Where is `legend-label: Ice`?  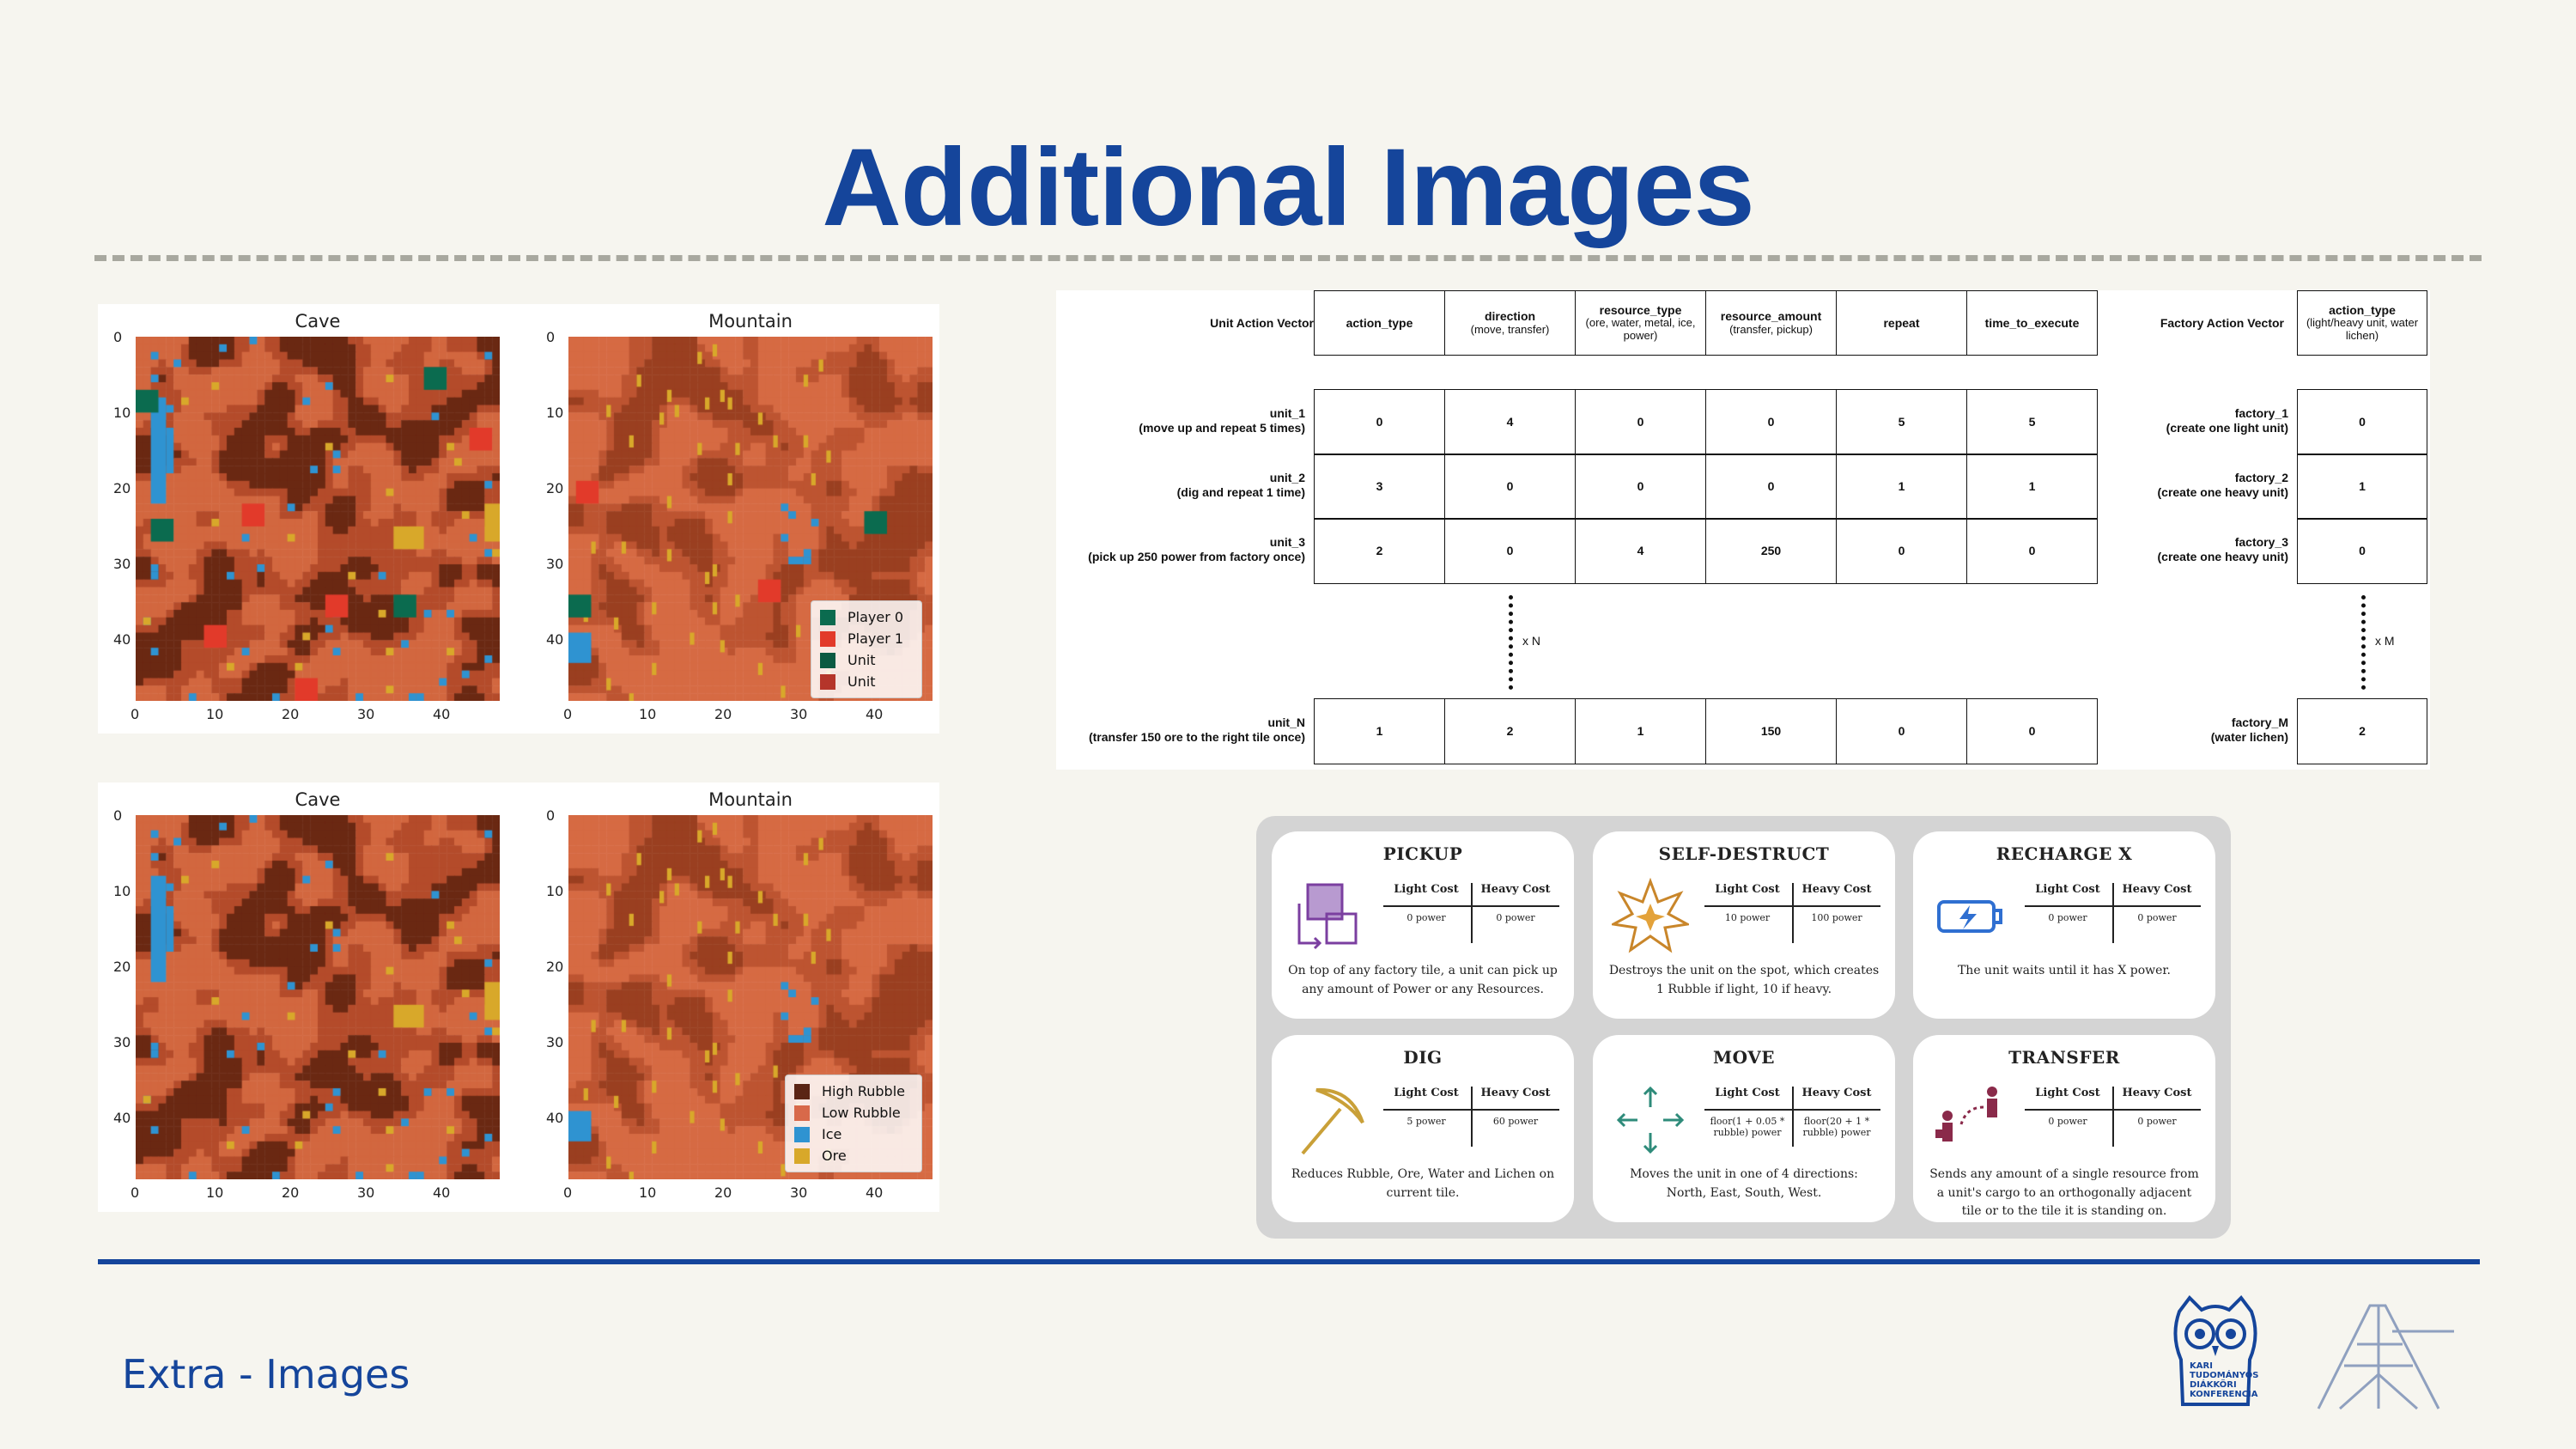
legend-label: Ice is located at coordinates (832, 1134).